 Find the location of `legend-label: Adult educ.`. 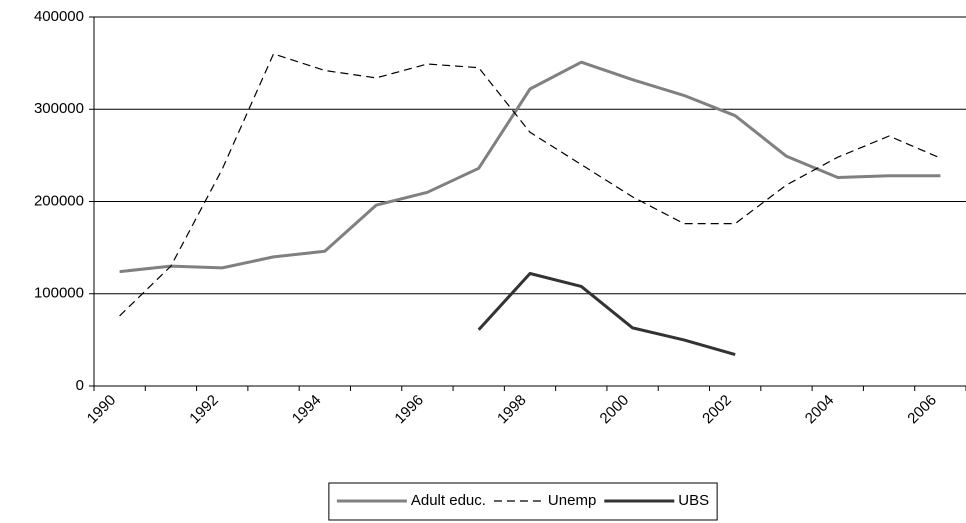

legend-label: Adult educ. is located at coordinates (448, 500).